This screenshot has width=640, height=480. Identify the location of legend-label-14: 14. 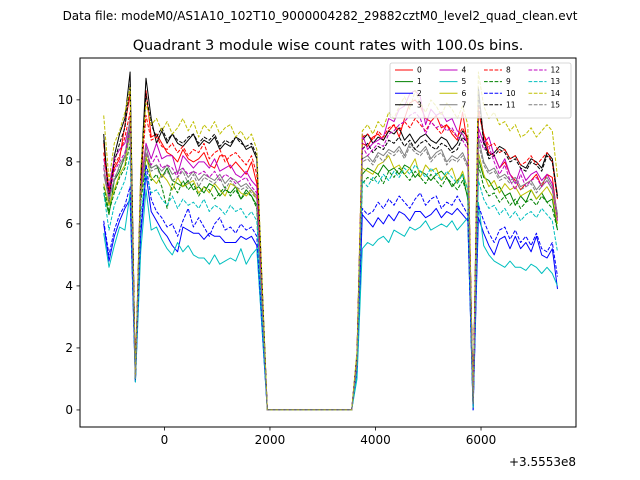
(556, 93).